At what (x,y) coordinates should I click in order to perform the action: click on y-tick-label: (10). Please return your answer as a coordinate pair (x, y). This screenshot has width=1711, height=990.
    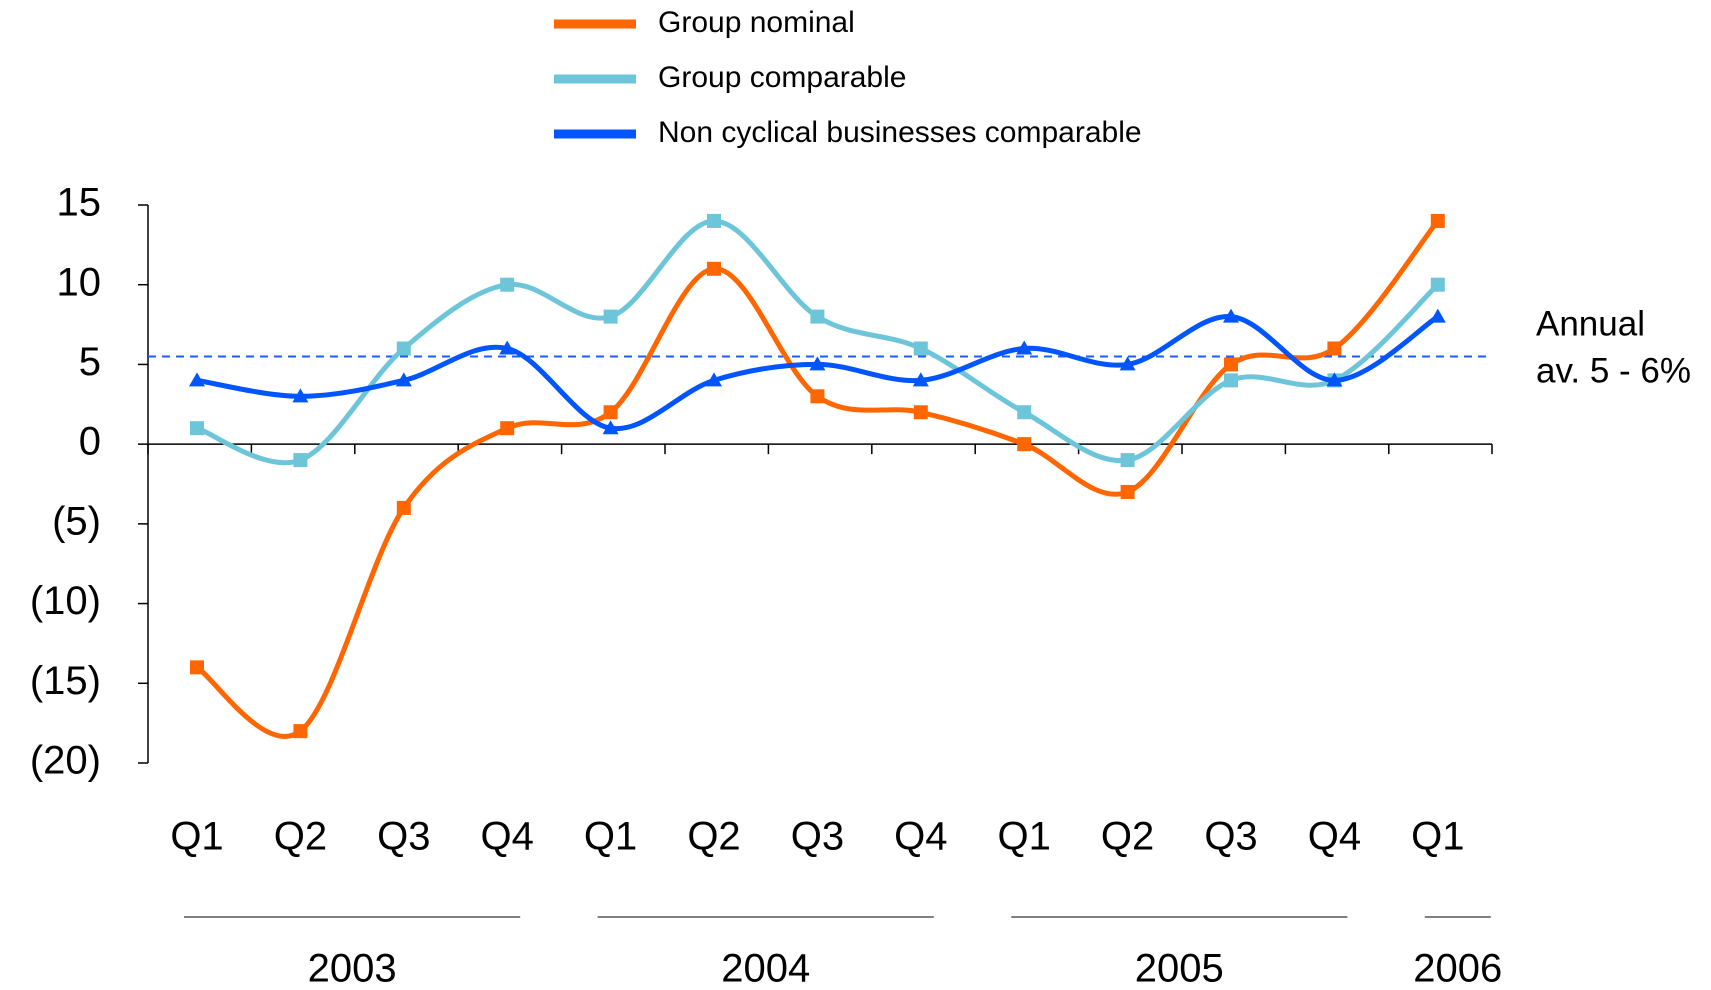
    Looking at the image, I should click on (65, 601).